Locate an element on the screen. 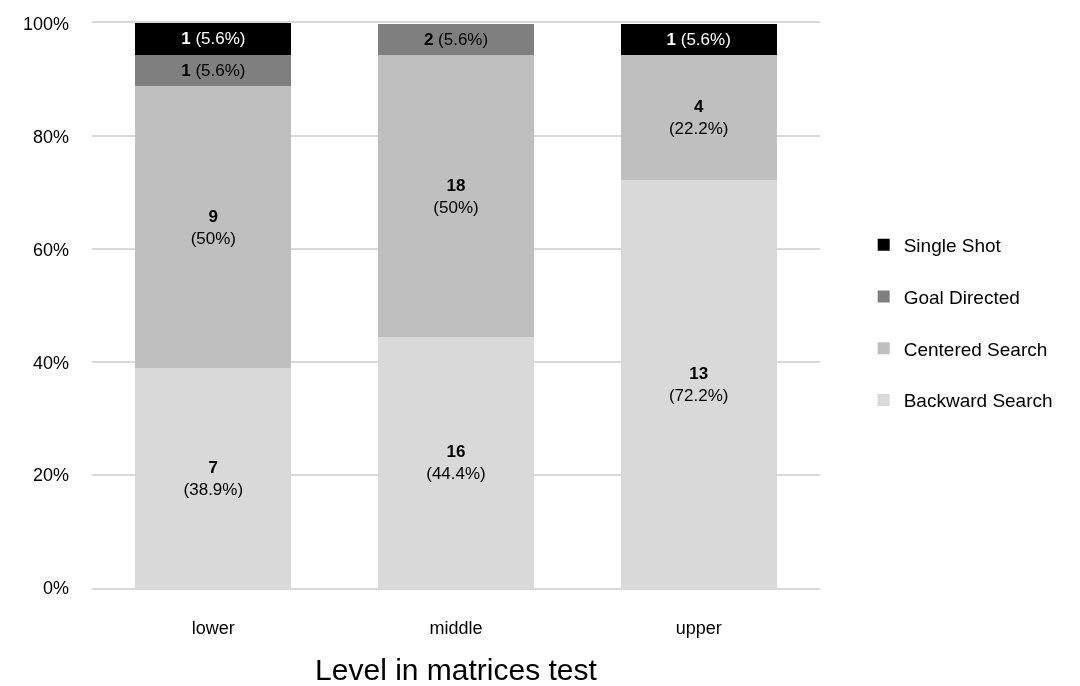  data-label: 9 (50%) is located at coordinates (213, 227).